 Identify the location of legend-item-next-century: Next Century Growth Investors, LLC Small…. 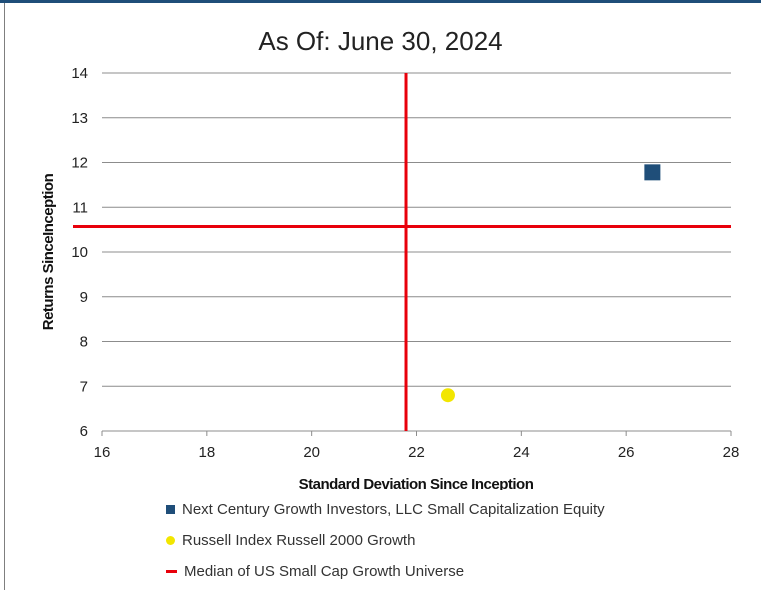
(385, 509).